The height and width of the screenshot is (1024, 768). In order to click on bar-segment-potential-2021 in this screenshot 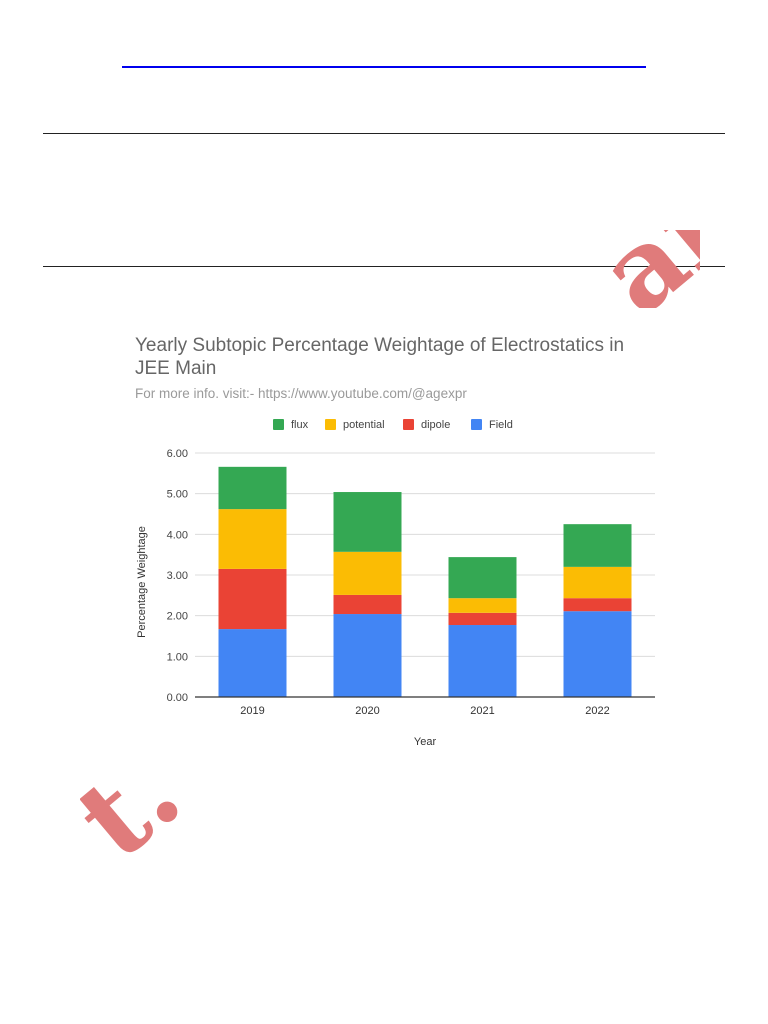, I will do `click(482, 605)`.